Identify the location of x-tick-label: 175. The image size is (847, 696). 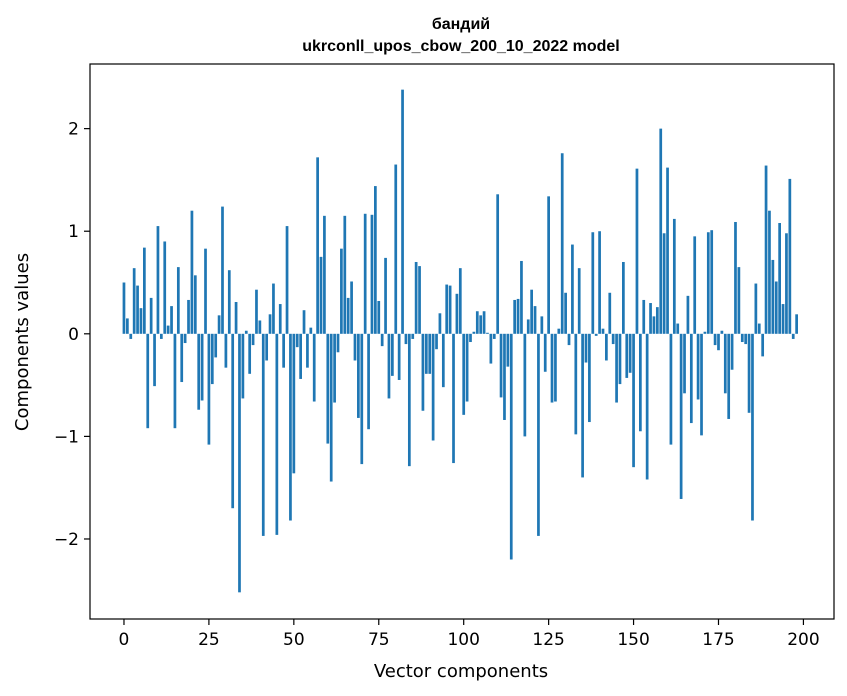
(718, 640).